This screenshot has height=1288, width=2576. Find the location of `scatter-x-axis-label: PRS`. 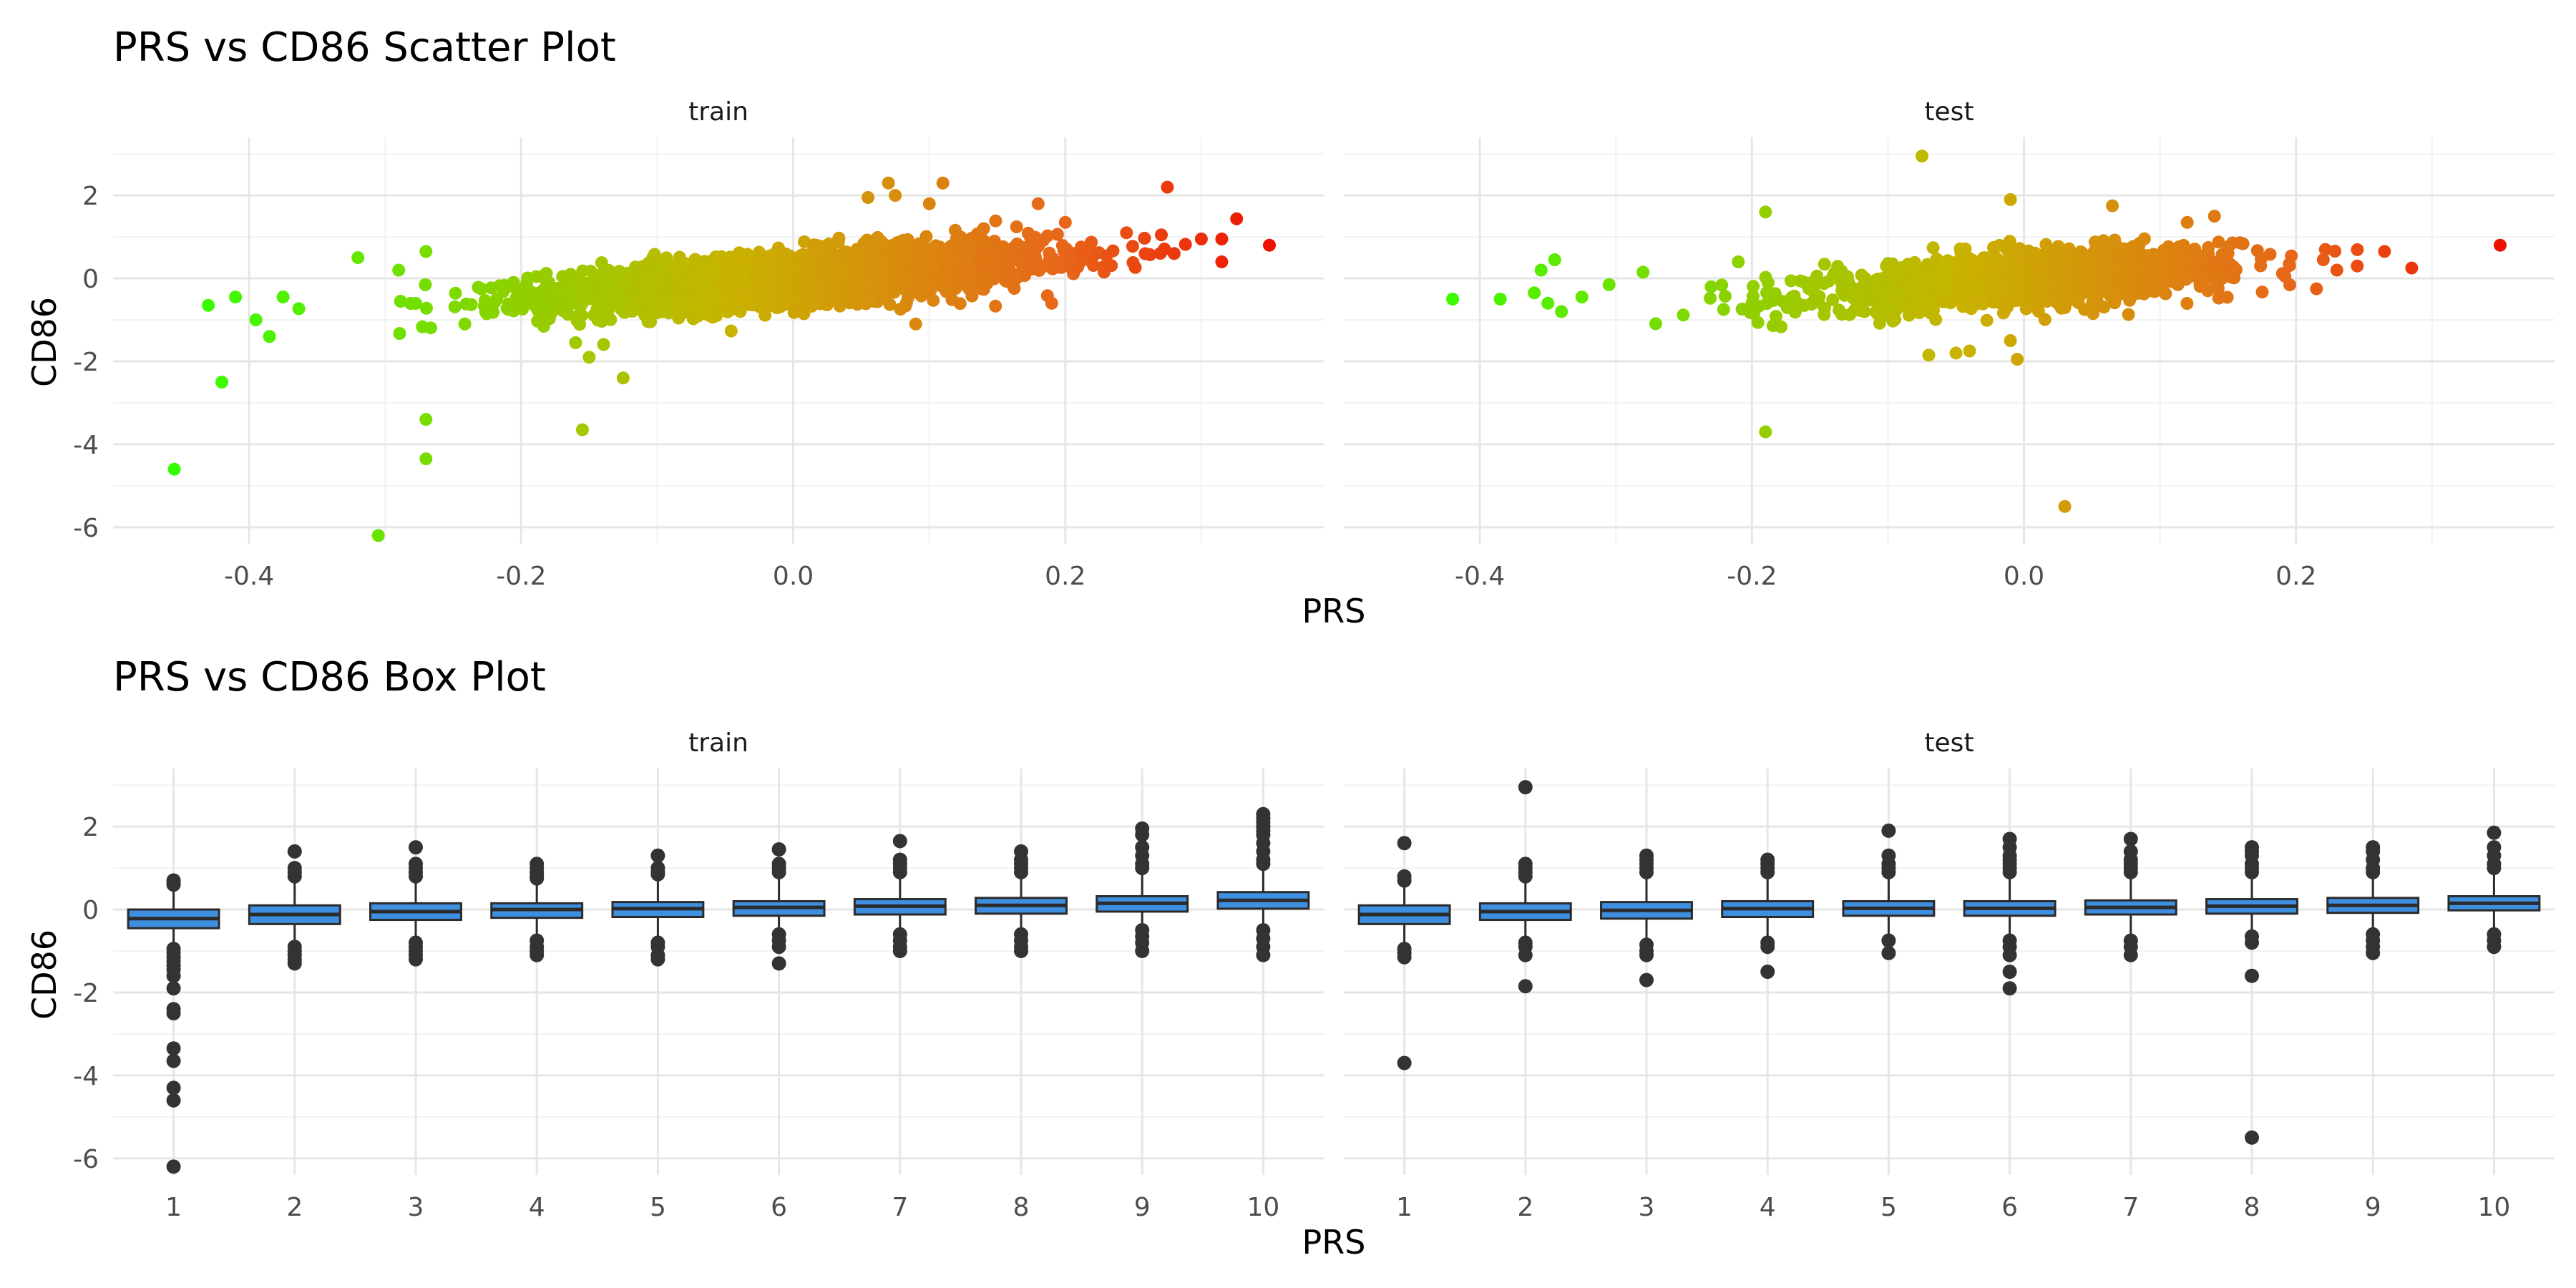

scatter-x-axis-label: PRS is located at coordinates (1334, 611).